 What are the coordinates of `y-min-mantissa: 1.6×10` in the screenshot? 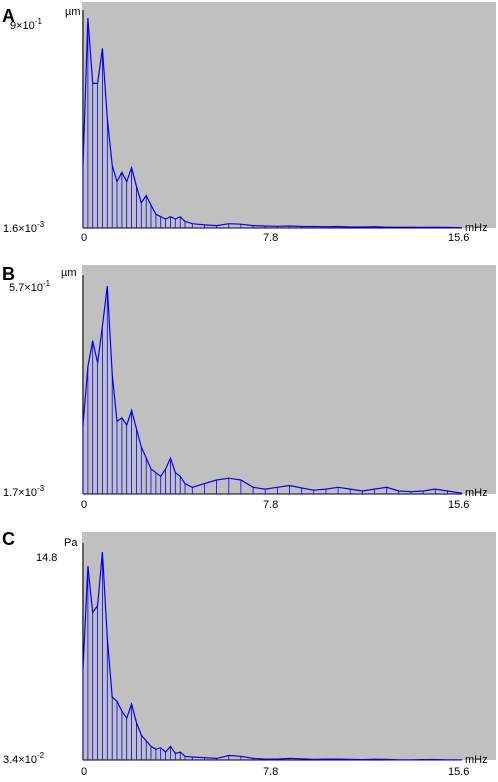 It's located at (20, 229).